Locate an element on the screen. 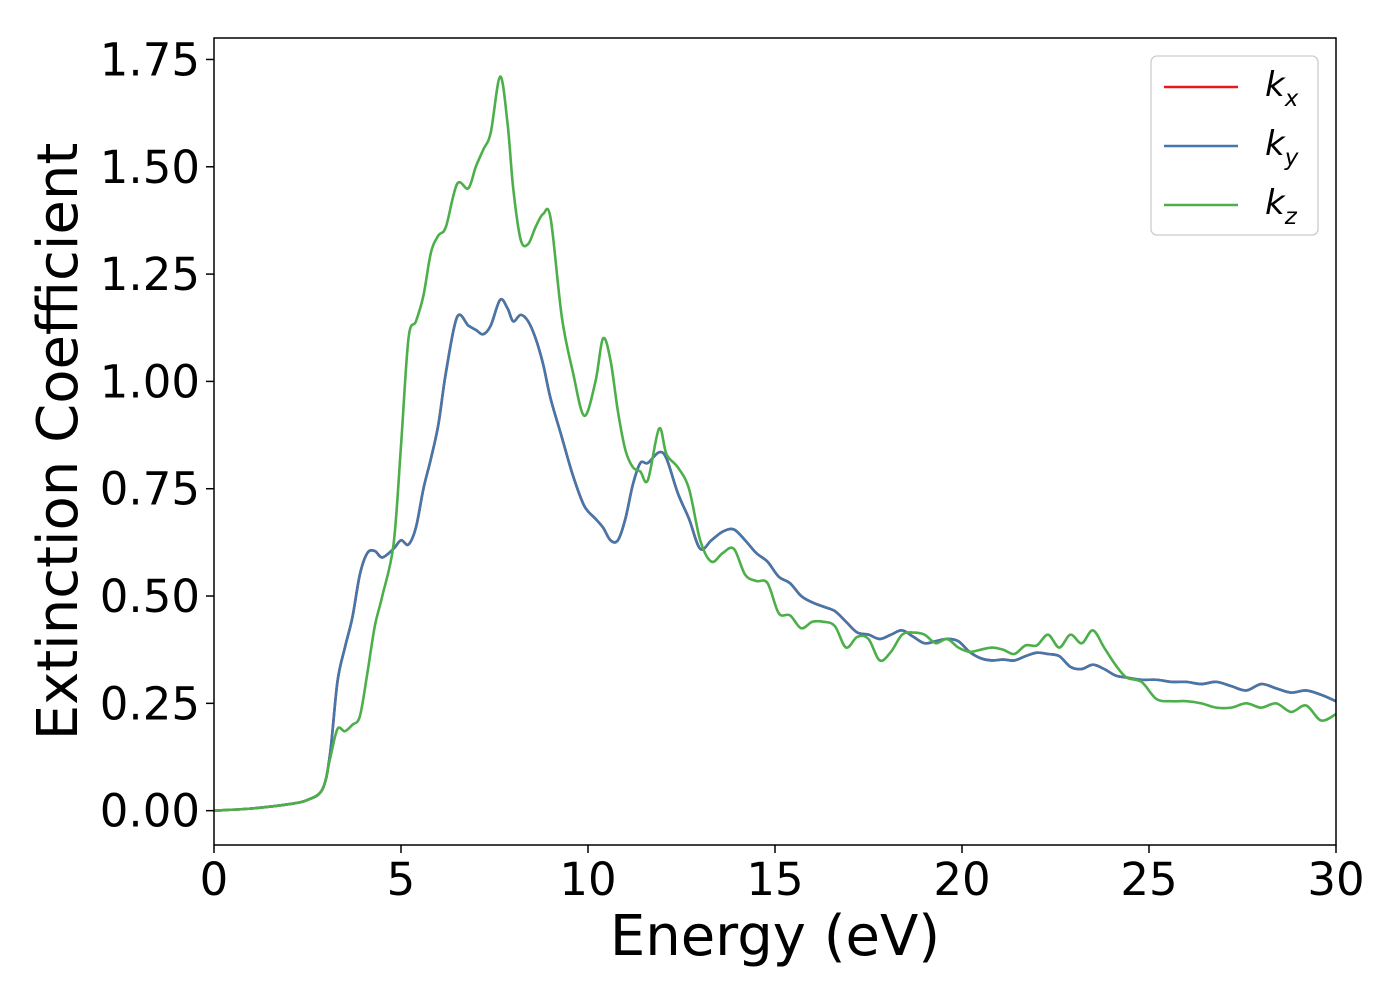 This screenshot has height=1000, width=1400. y-tick-label: 1.25 is located at coordinates (150, 274).